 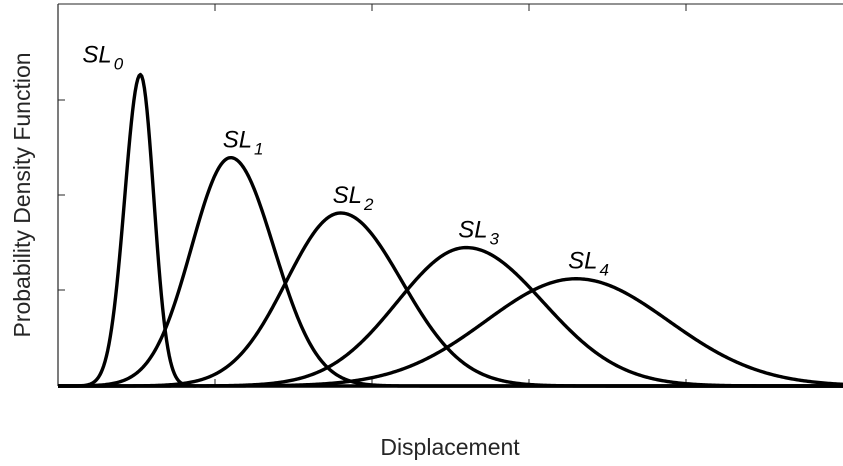 I want to click on series-label-sl2: SL 2, so click(x=353, y=198).